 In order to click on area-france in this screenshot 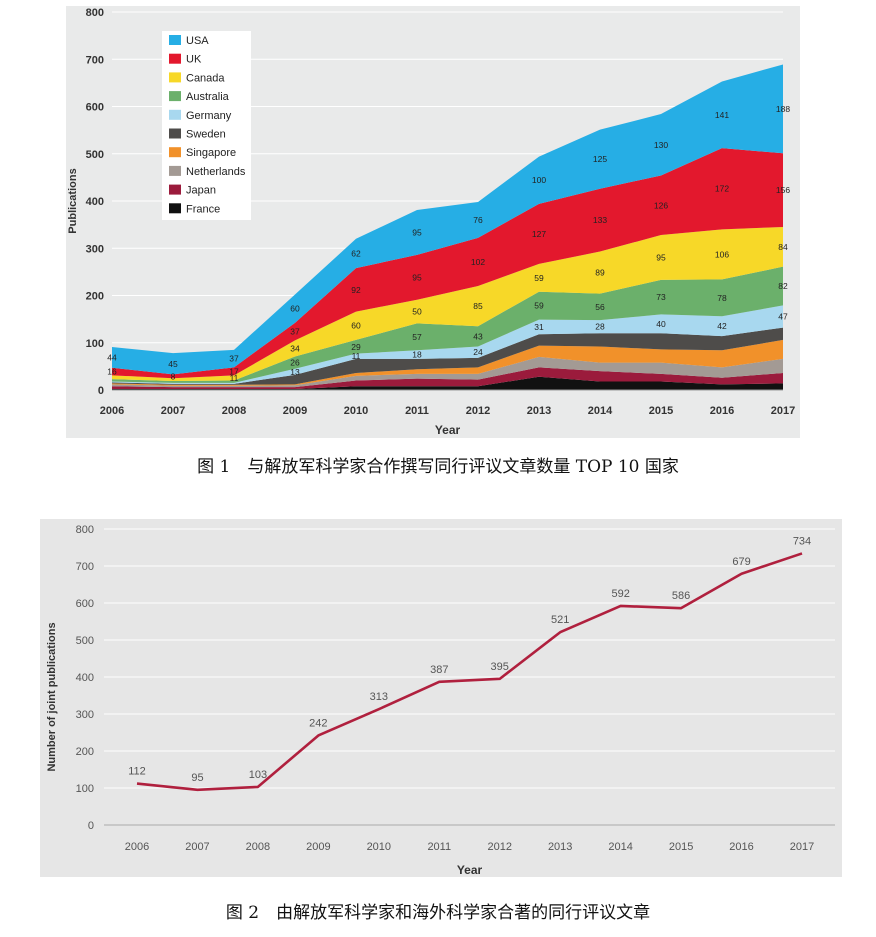, I will do `click(447, 383)`.